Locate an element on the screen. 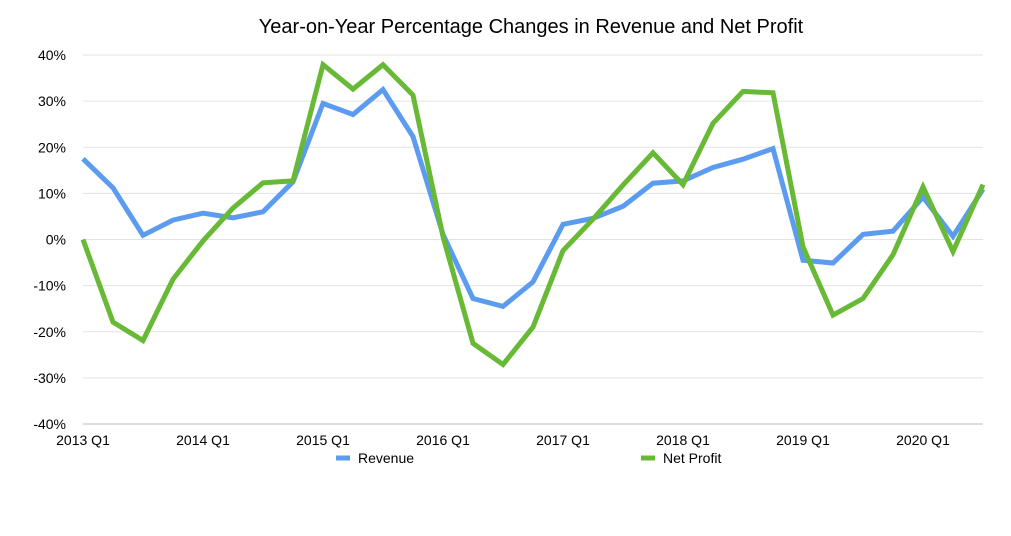 Image resolution: width=1011 pixels, height=536 pixels. legend-label: Revenue is located at coordinates (386, 458).